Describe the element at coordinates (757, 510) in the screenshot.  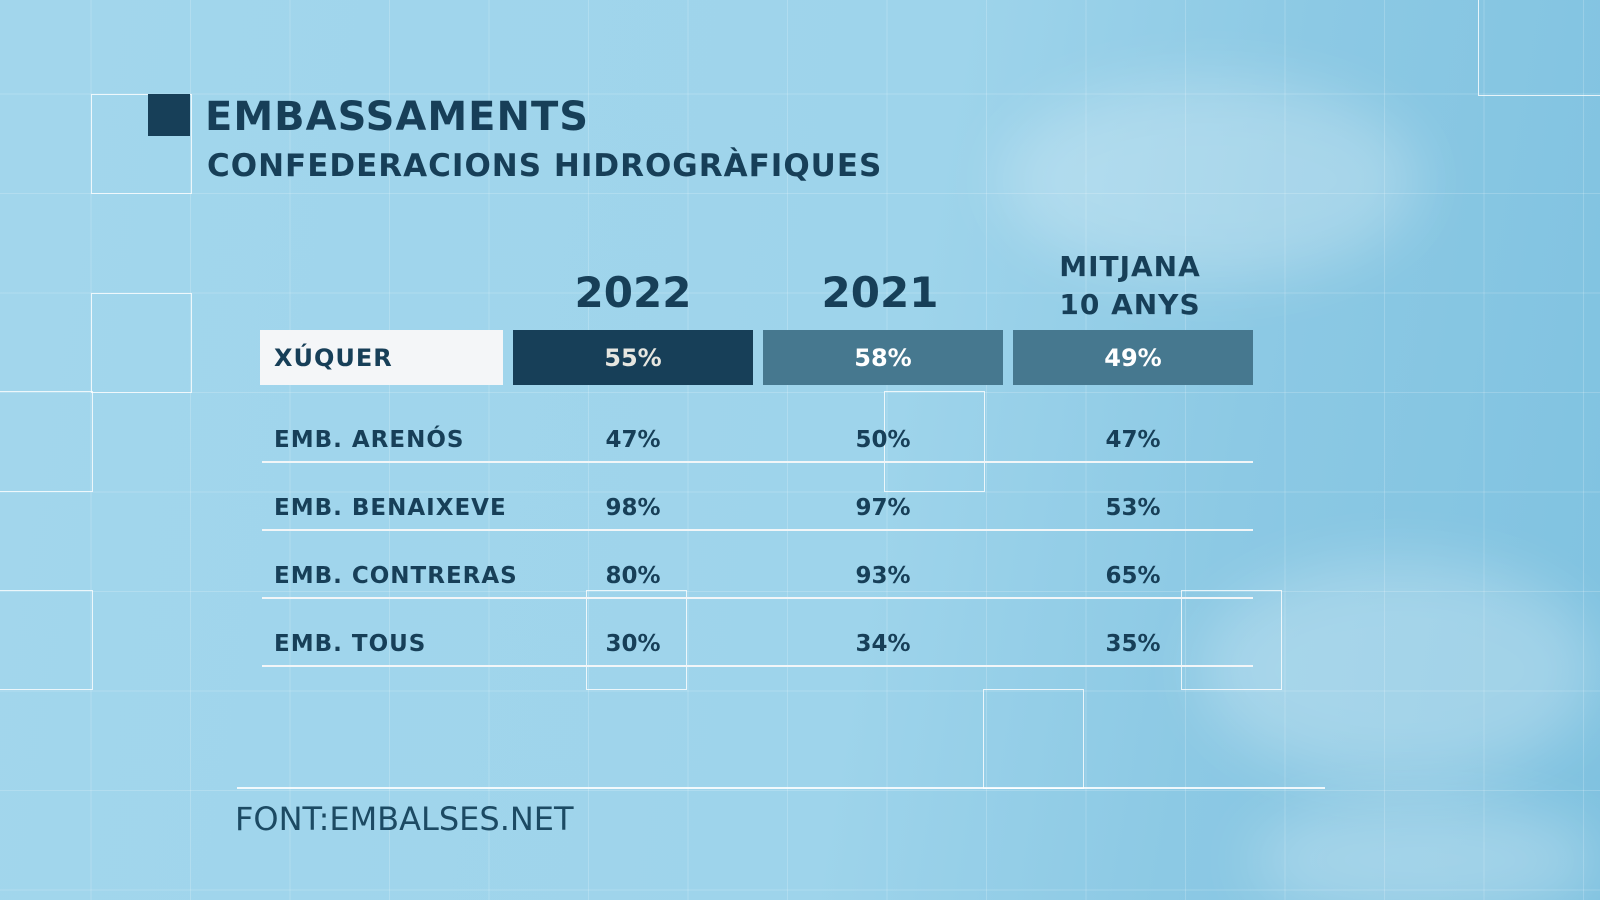
I see `table-row: EMB. BENAIXEVE 98% 97% 53%` at that location.